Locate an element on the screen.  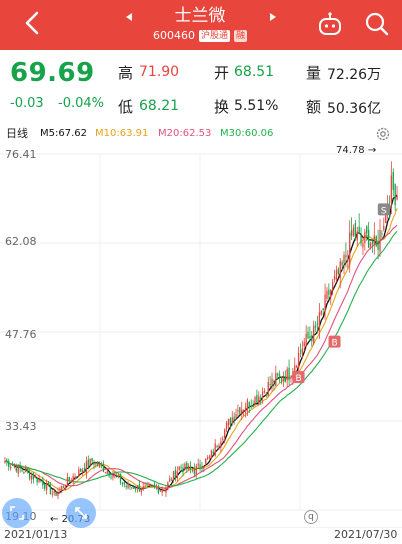
low-value: 68.21 is located at coordinates (159, 106).